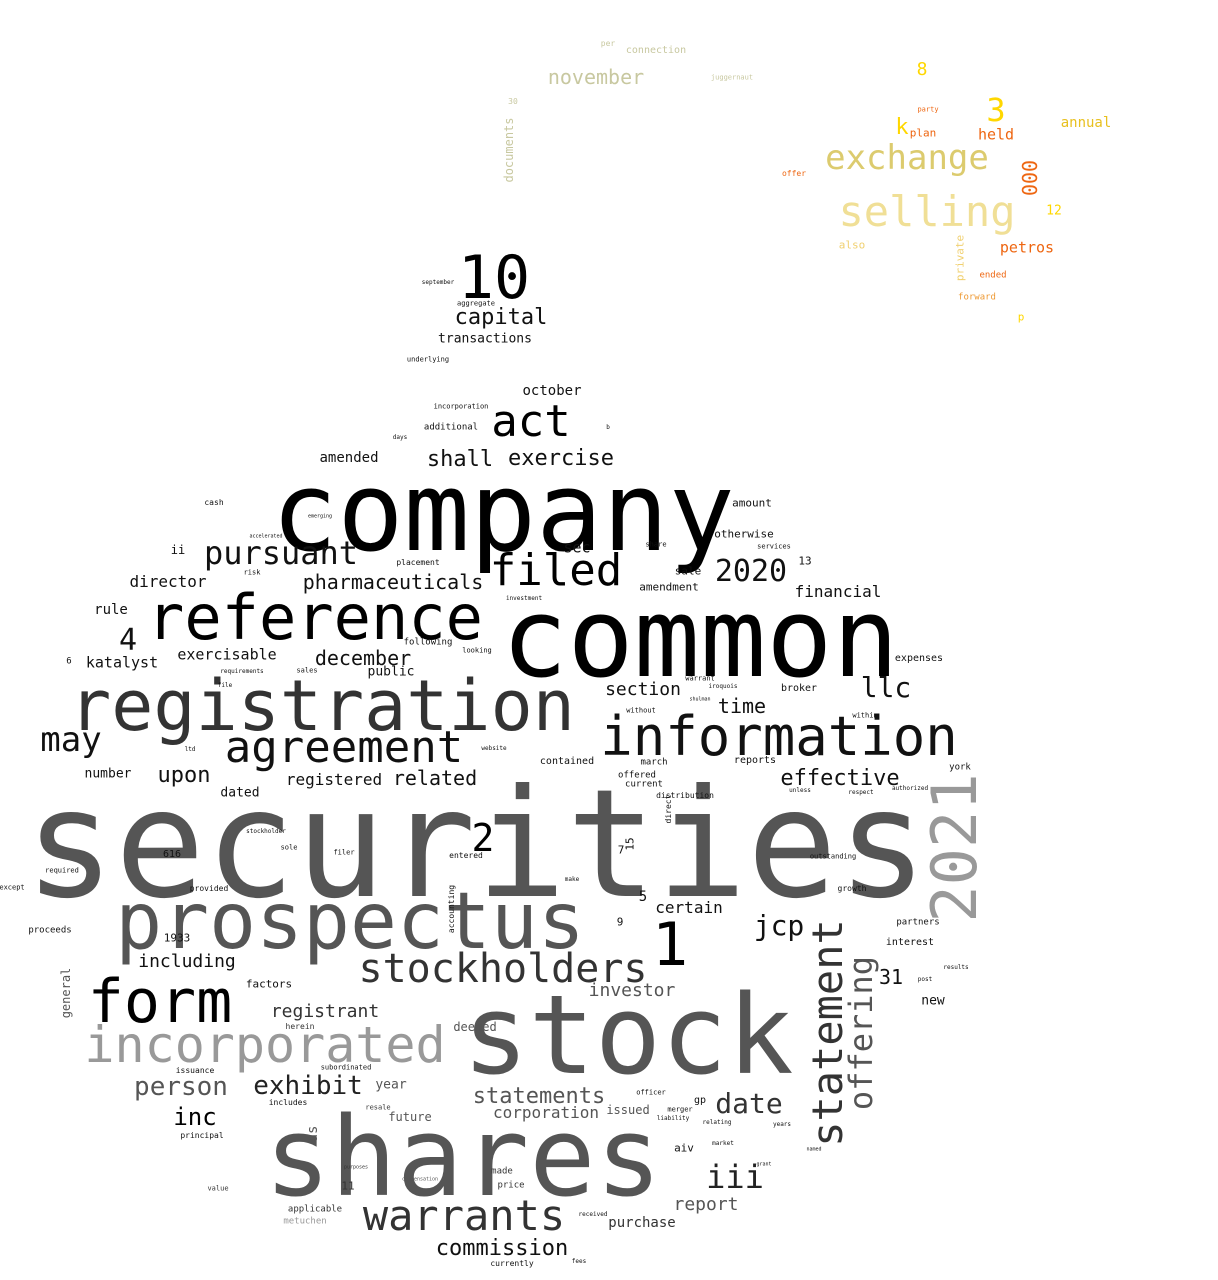  I want to click on word: authorized, so click(910, 788).